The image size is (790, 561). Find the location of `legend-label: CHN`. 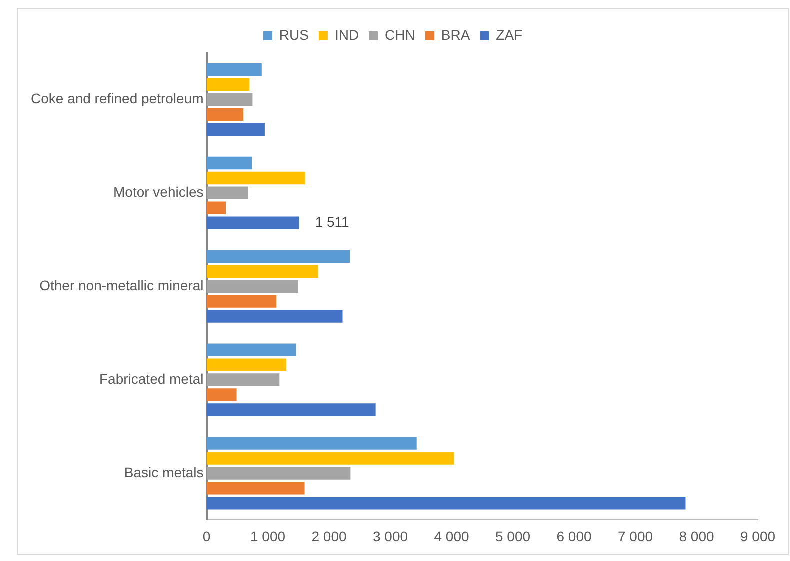

legend-label: CHN is located at coordinates (400, 34).